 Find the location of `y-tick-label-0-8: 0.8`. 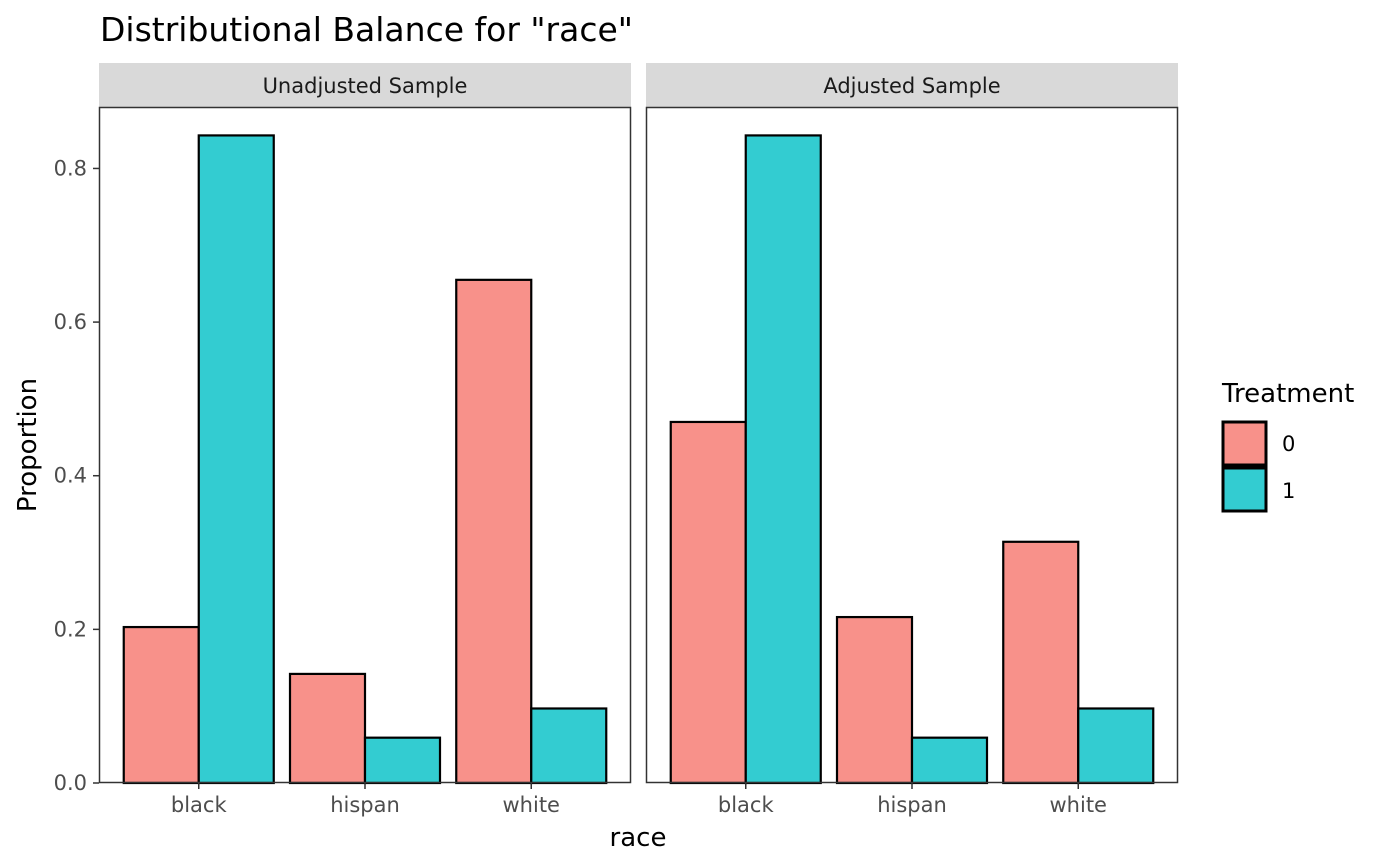

y-tick-label-0-8: 0.8 is located at coordinates (70, 168).